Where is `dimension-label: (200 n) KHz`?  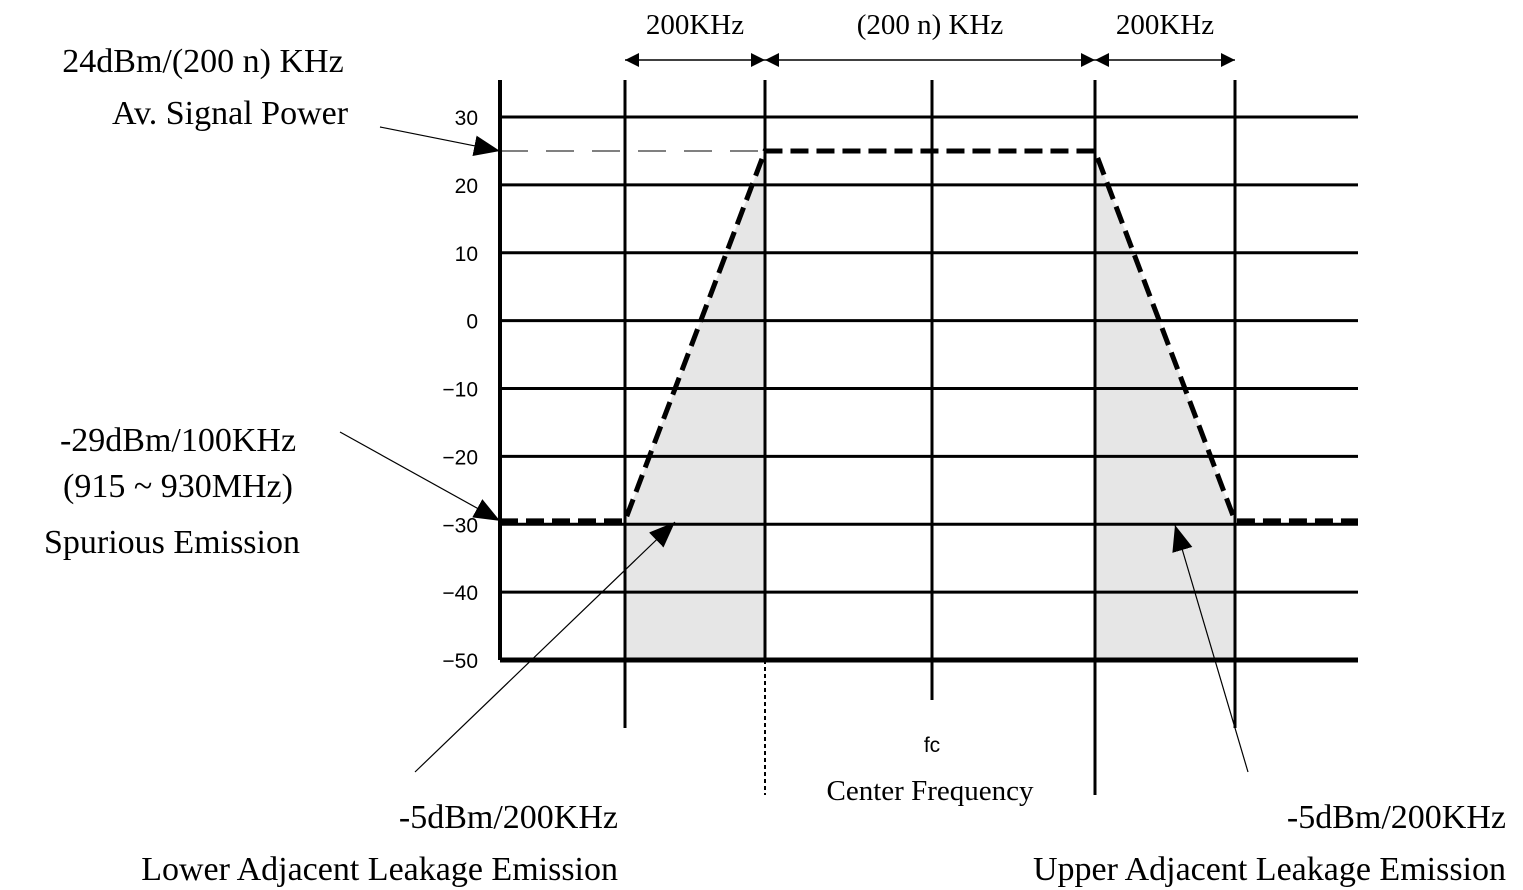 dimension-label: (200 n) KHz is located at coordinates (930, 25).